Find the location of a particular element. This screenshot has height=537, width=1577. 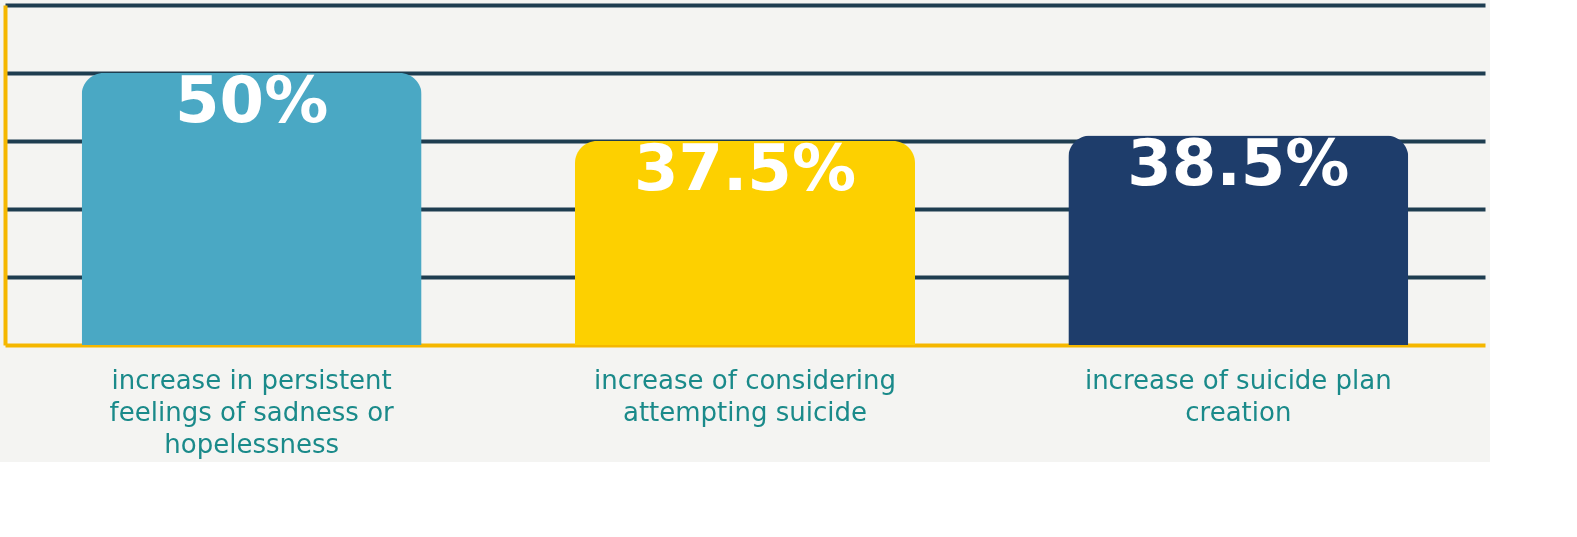

data-label: 38.5% is located at coordinates (1238, 162).